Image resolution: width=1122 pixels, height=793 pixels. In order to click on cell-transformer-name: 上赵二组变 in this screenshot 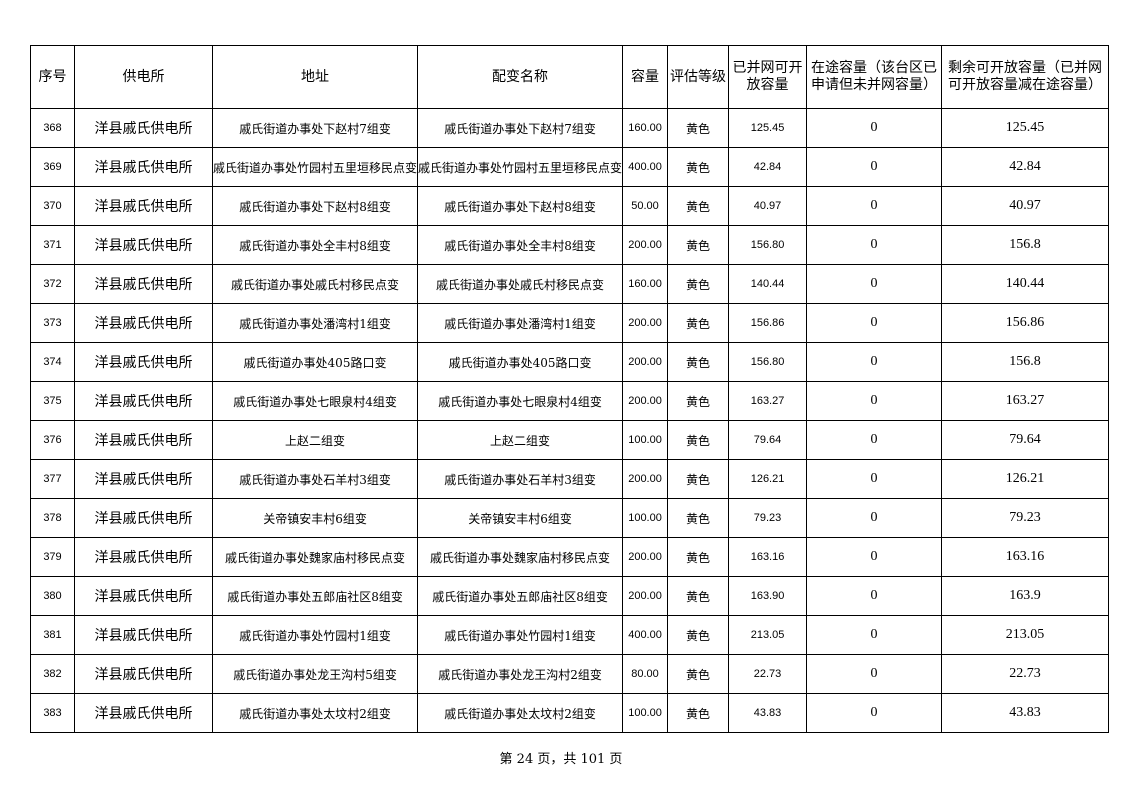, I will do `click(520, 440)`.